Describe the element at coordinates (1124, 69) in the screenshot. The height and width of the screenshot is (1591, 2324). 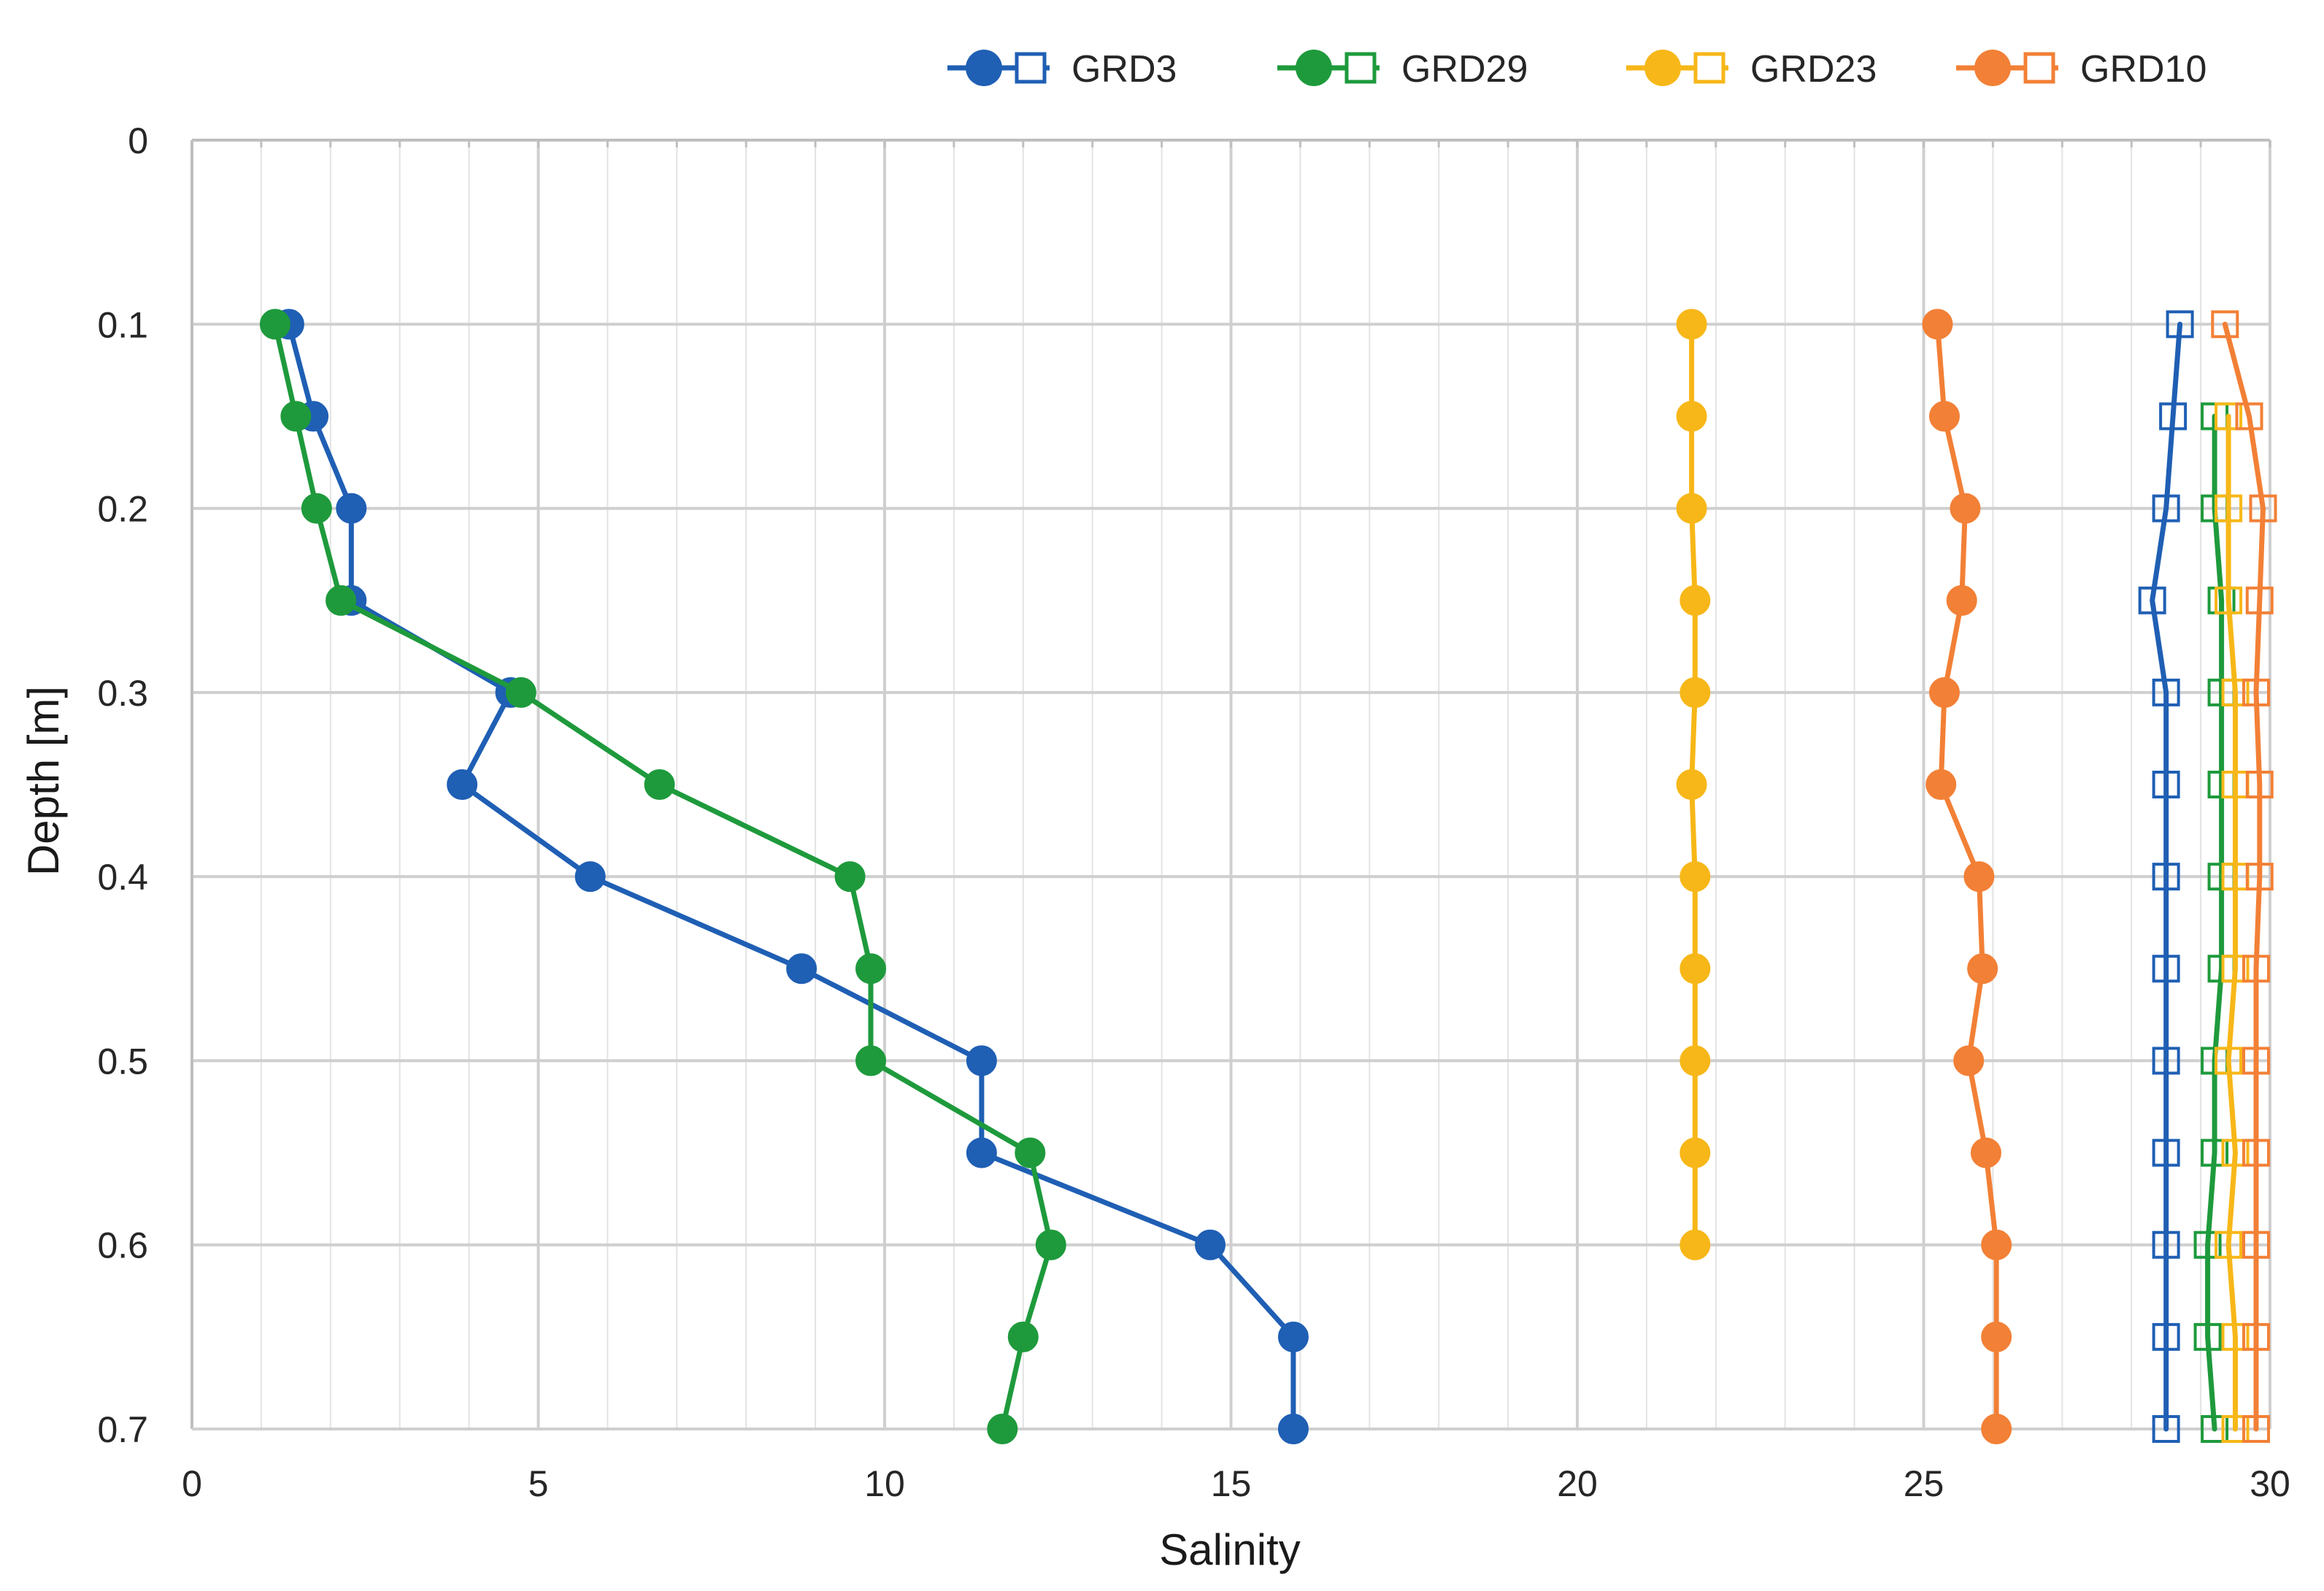
I see `legend-label: GRD3` at that location.